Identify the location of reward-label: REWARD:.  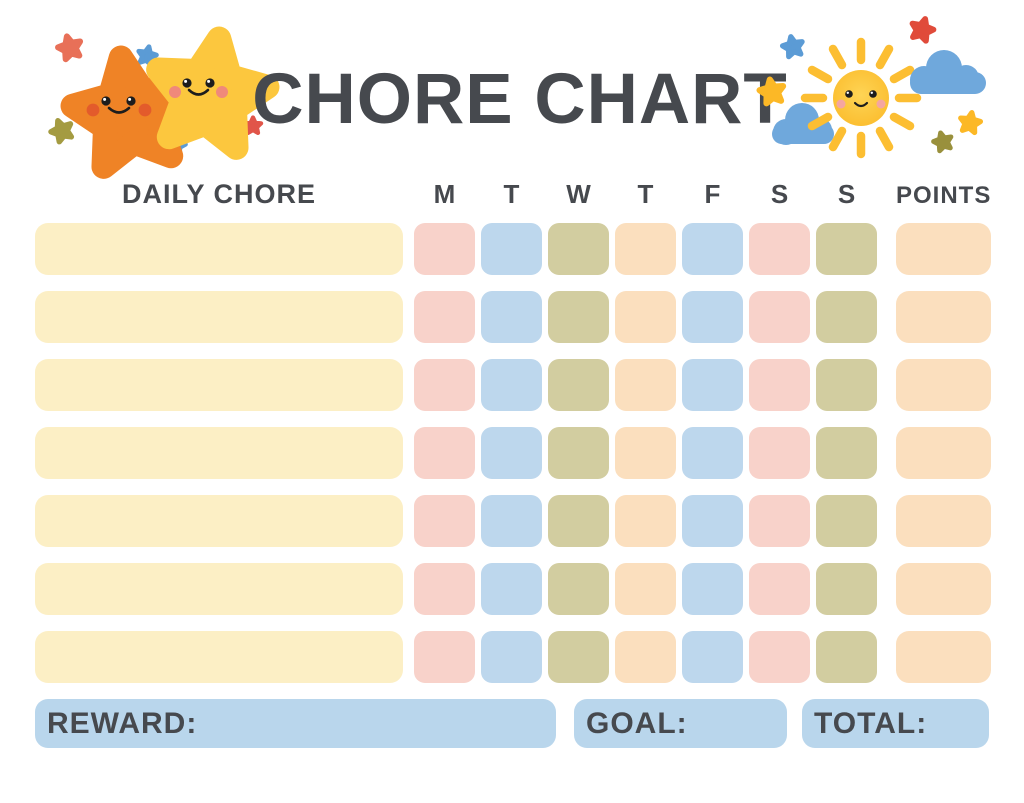
(122, 723).